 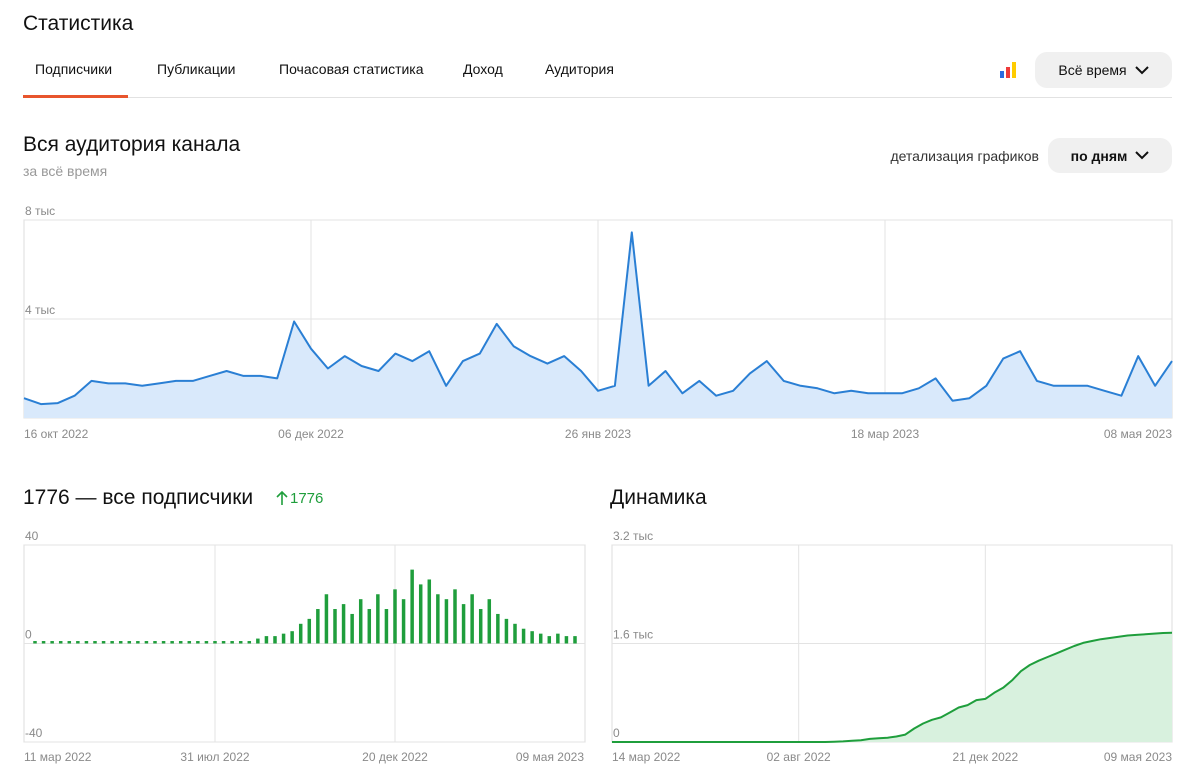 What do you see at coordinates (65, 171) in the screenshot?
I see `section-subtitle: за всё время` at bounding box center [65, 171].